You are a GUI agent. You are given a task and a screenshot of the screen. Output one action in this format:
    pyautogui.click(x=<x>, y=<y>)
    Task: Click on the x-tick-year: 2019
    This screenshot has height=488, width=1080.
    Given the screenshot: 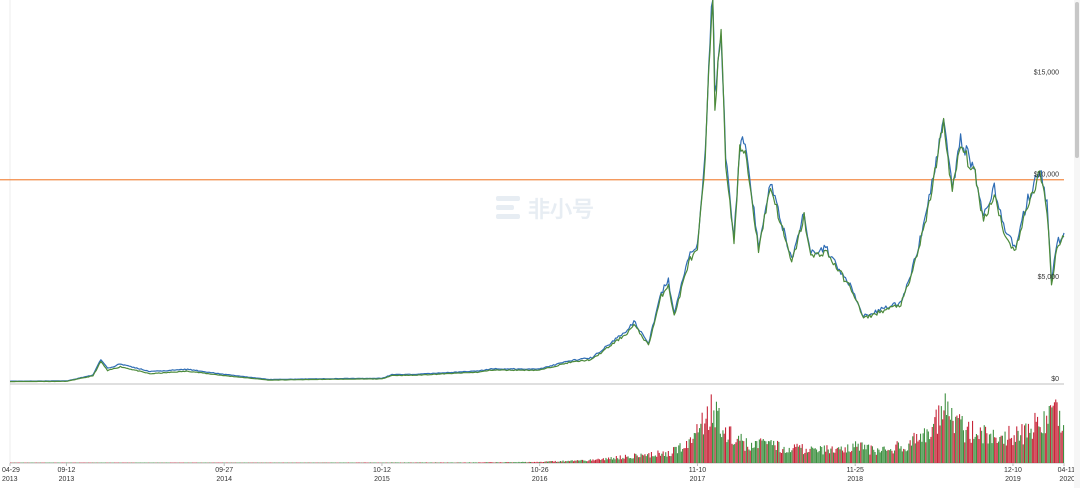 What is the action you would take?
    pyautogui.click(x=1013, y=479)
    